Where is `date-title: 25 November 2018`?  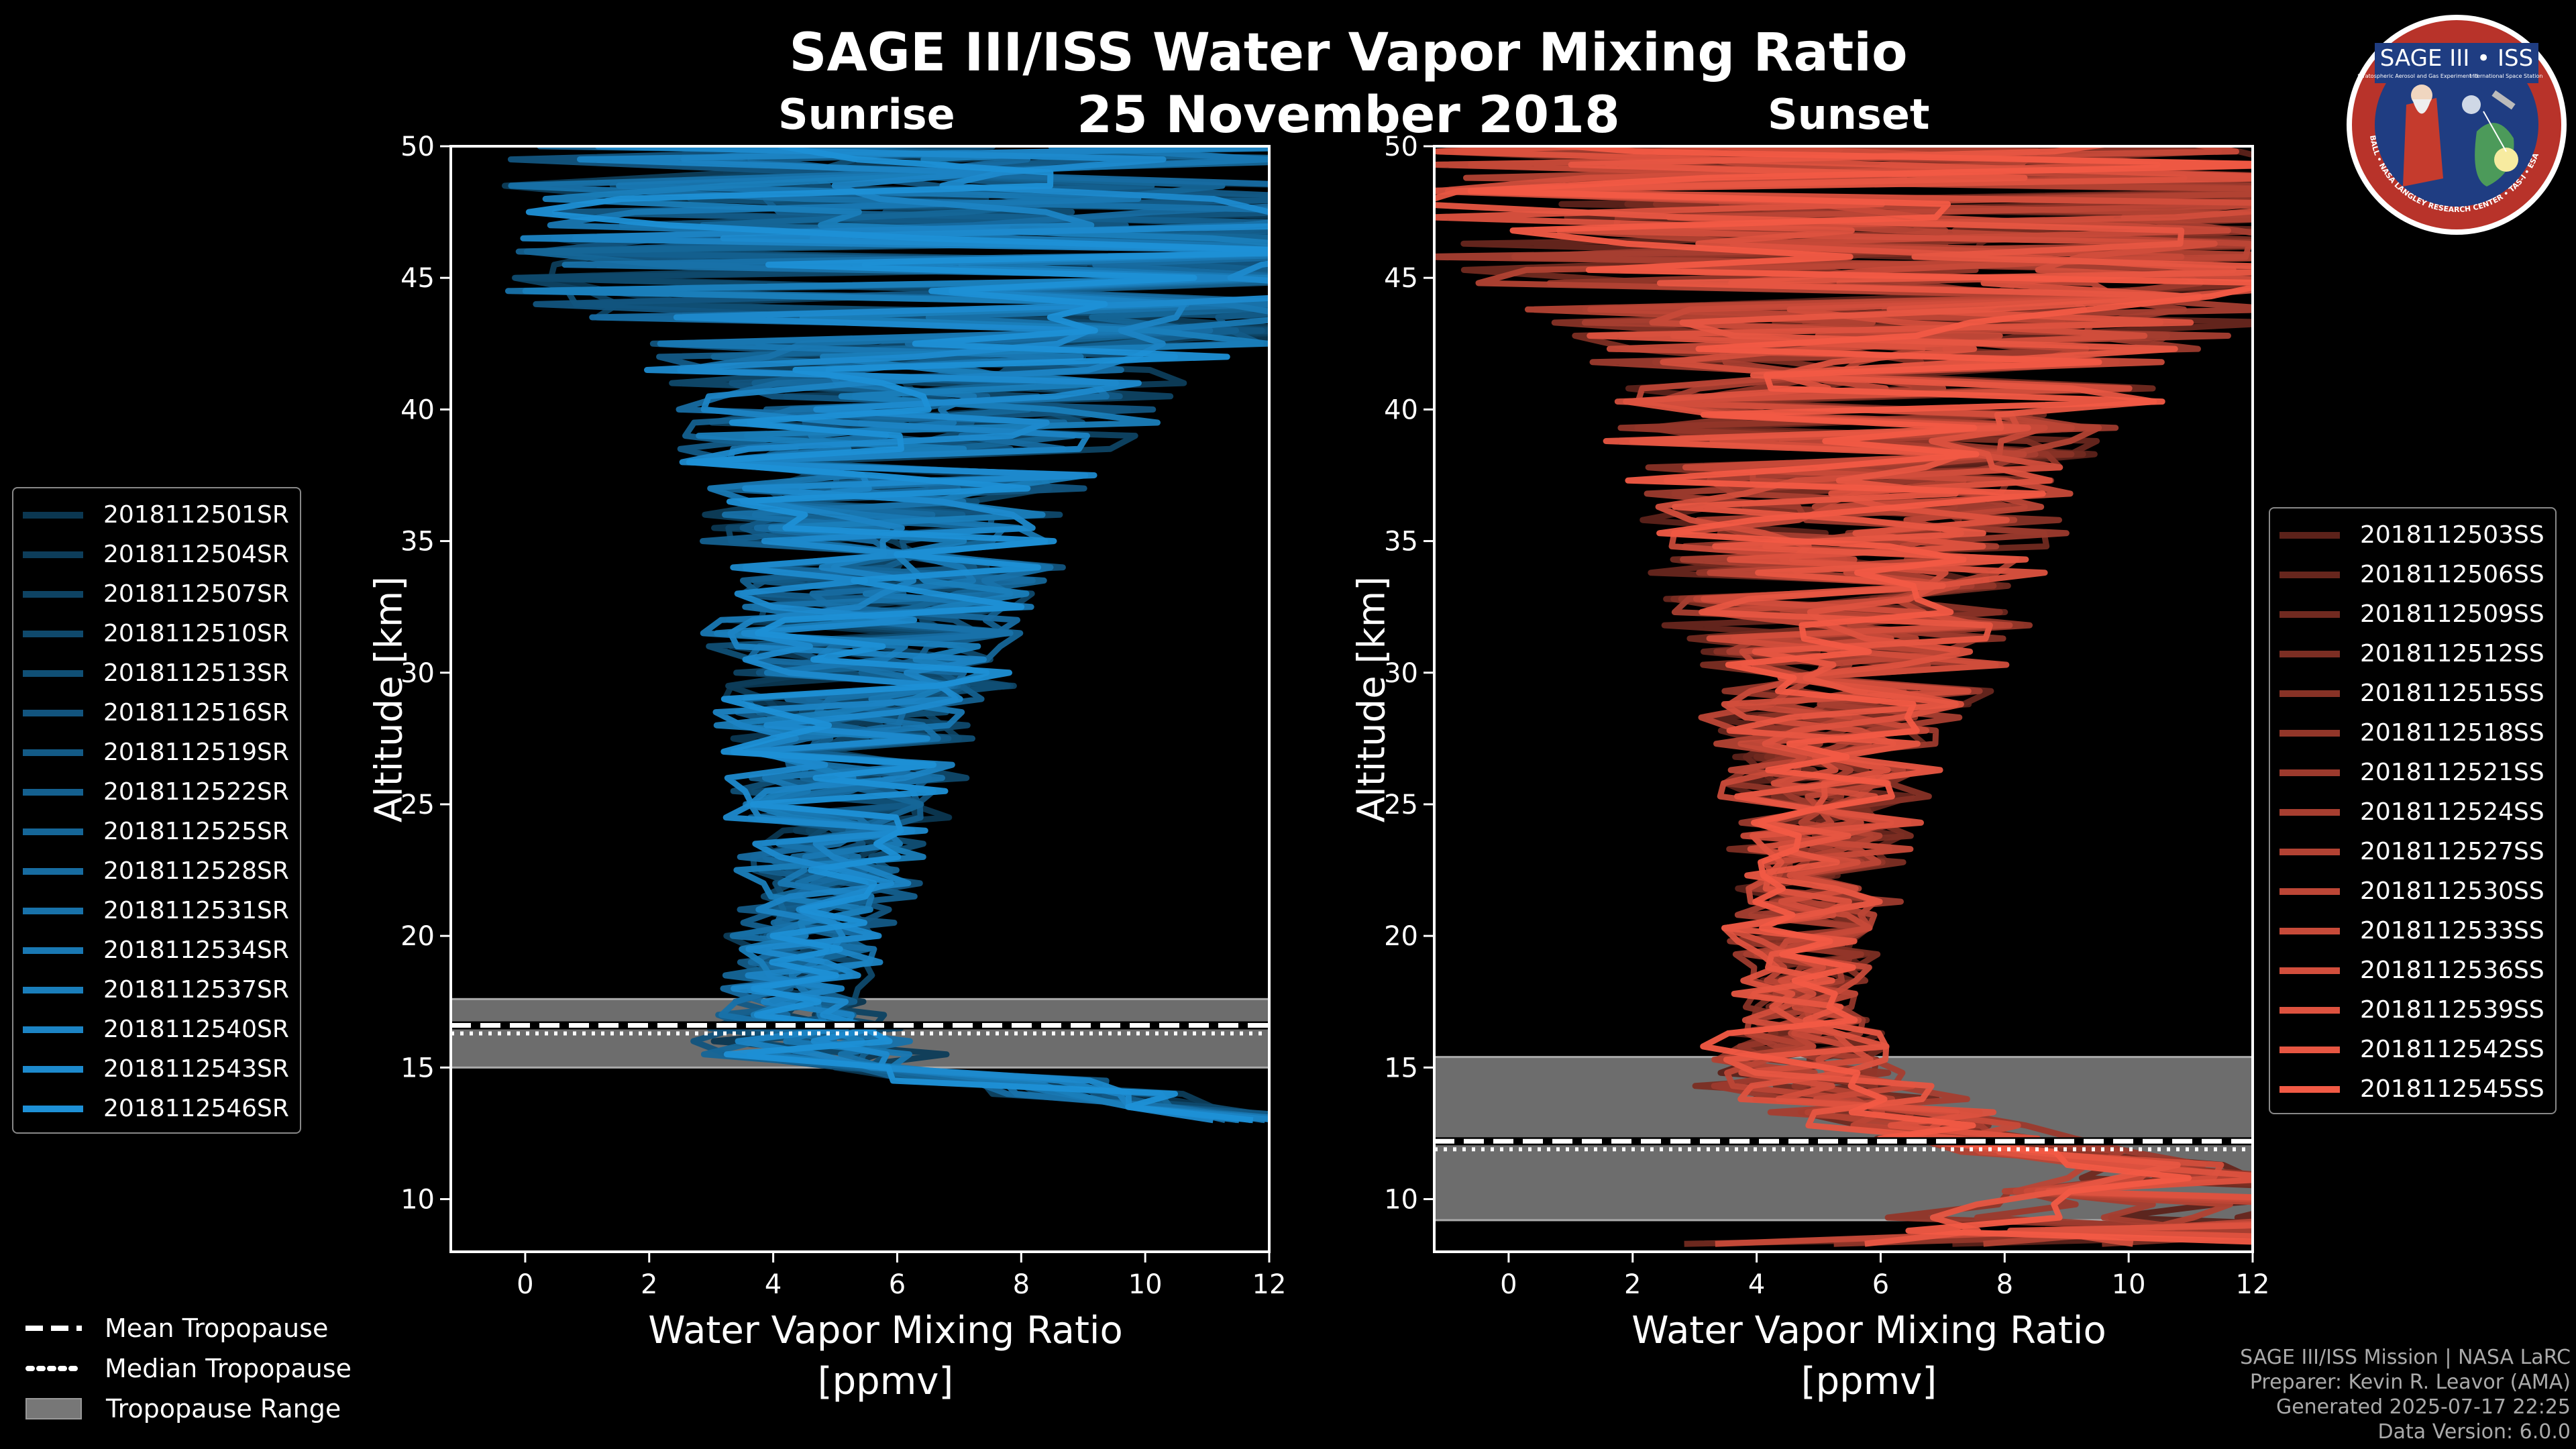 date-title: 25 November 2018 is located at coordinates (1348, 114).